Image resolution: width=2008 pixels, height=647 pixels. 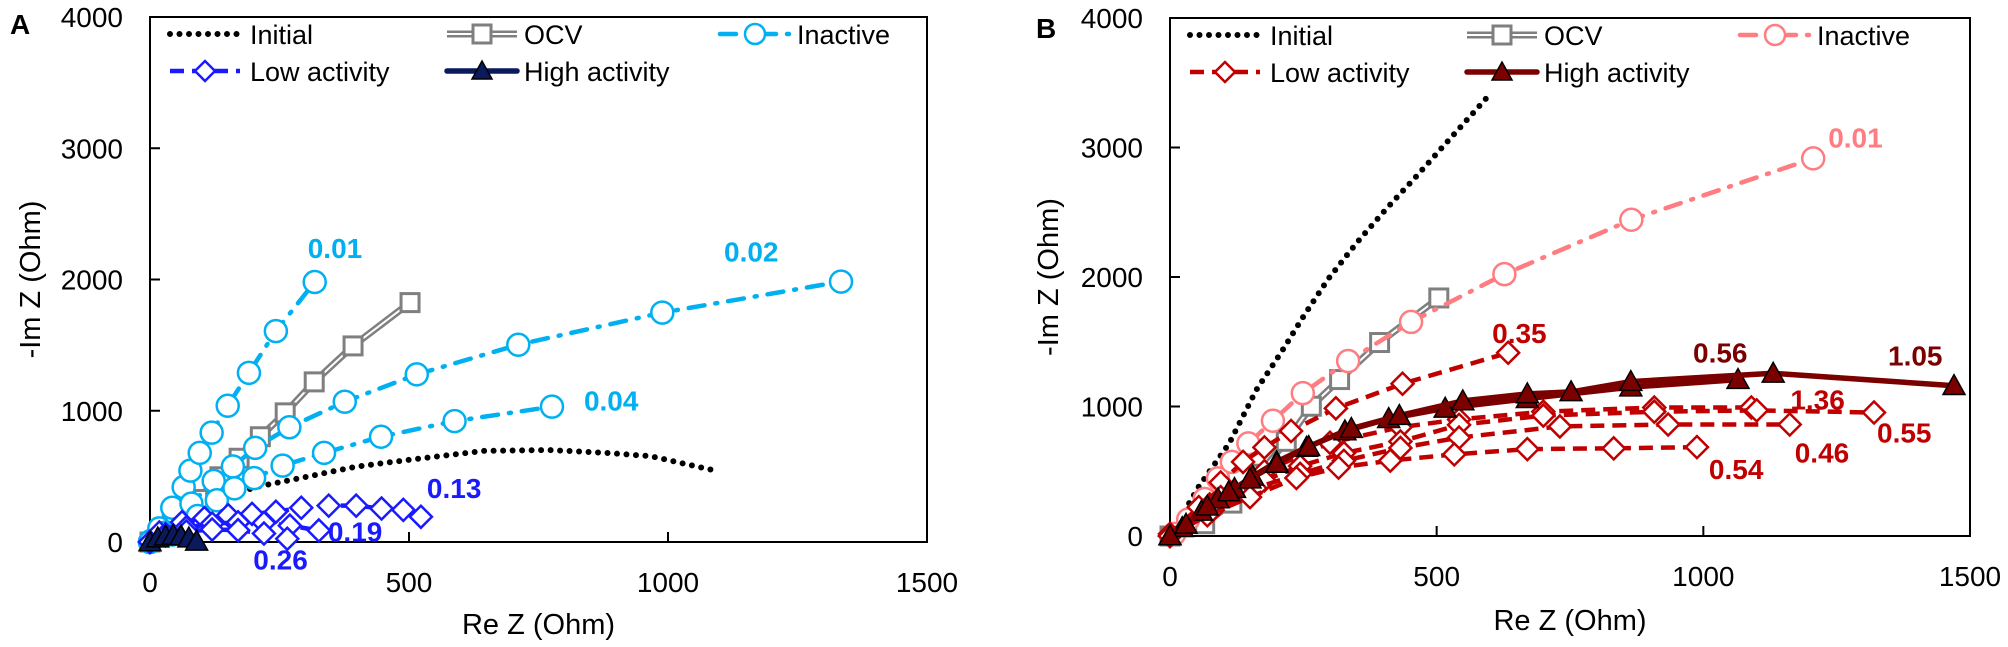 What do you see at coordinates (355, 531) in the screenshot?
I see `curve-label: 0.19` at bounding box center [355, 531].